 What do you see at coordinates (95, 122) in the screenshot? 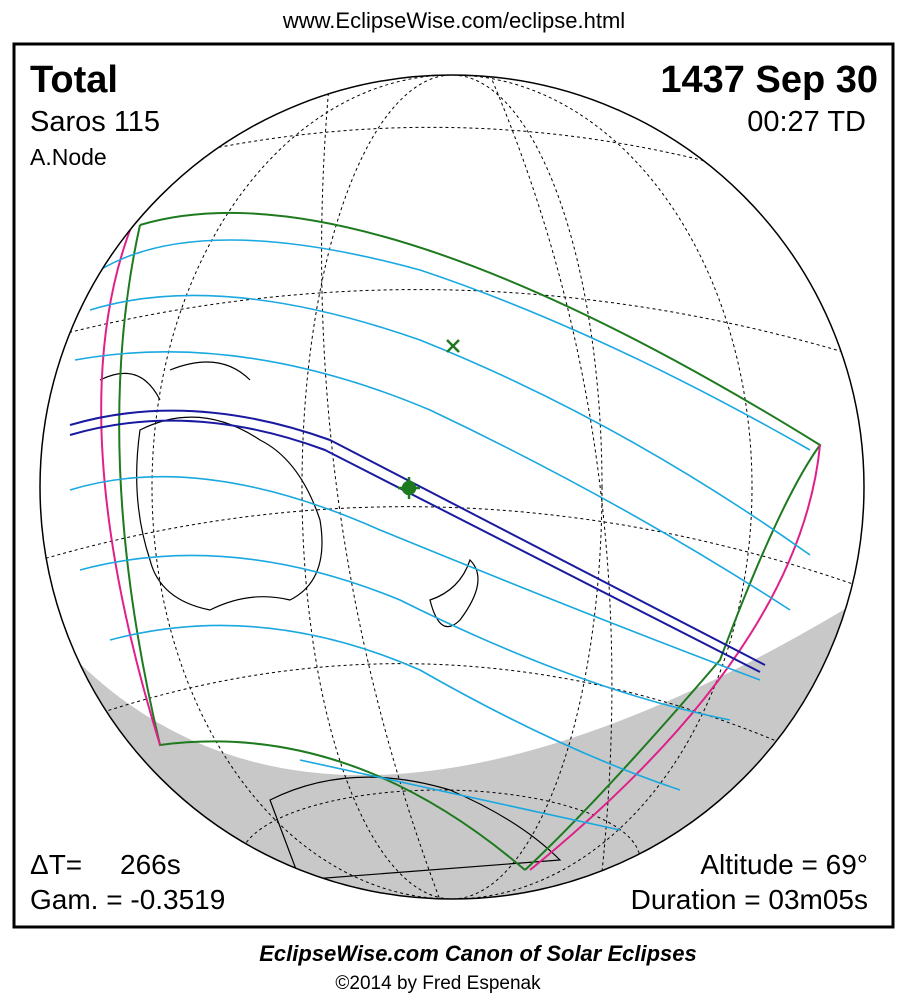
I see `saros: Saros 115` at bounding box center [95, 122].